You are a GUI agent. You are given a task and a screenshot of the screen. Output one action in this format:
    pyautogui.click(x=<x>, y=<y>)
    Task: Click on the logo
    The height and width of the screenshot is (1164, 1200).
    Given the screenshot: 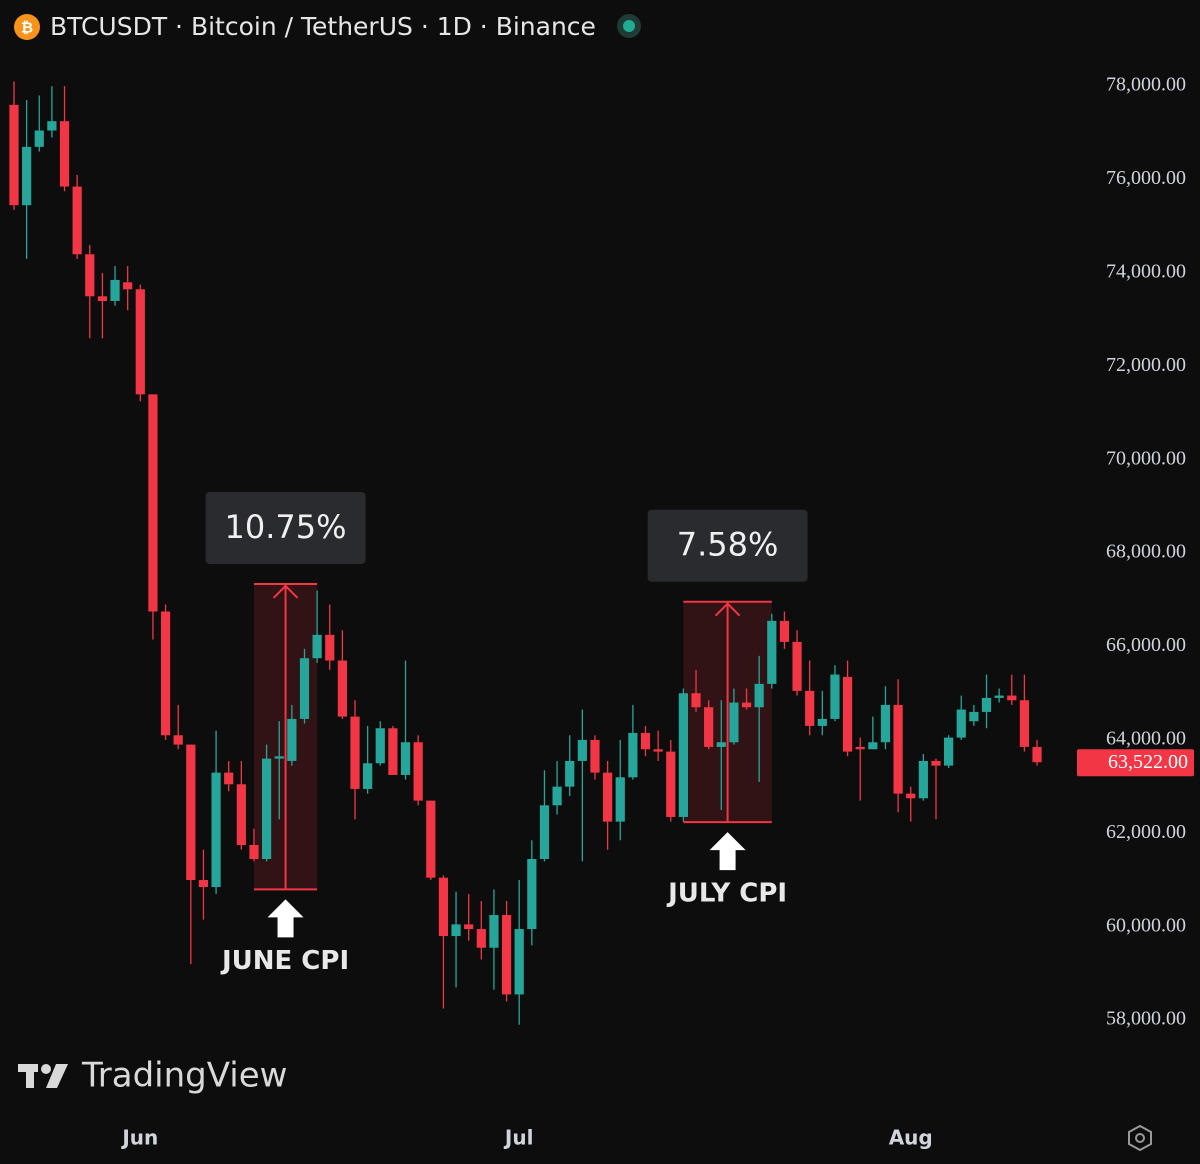 What is the action you would take?
    pyautogui.click(x=43, y=1076)
    